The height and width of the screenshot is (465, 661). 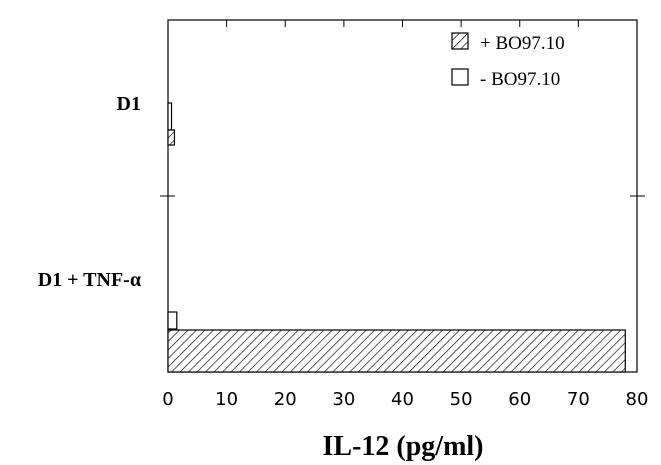 I want to click on x-tick-label: 20, so click(x=285, y=399).